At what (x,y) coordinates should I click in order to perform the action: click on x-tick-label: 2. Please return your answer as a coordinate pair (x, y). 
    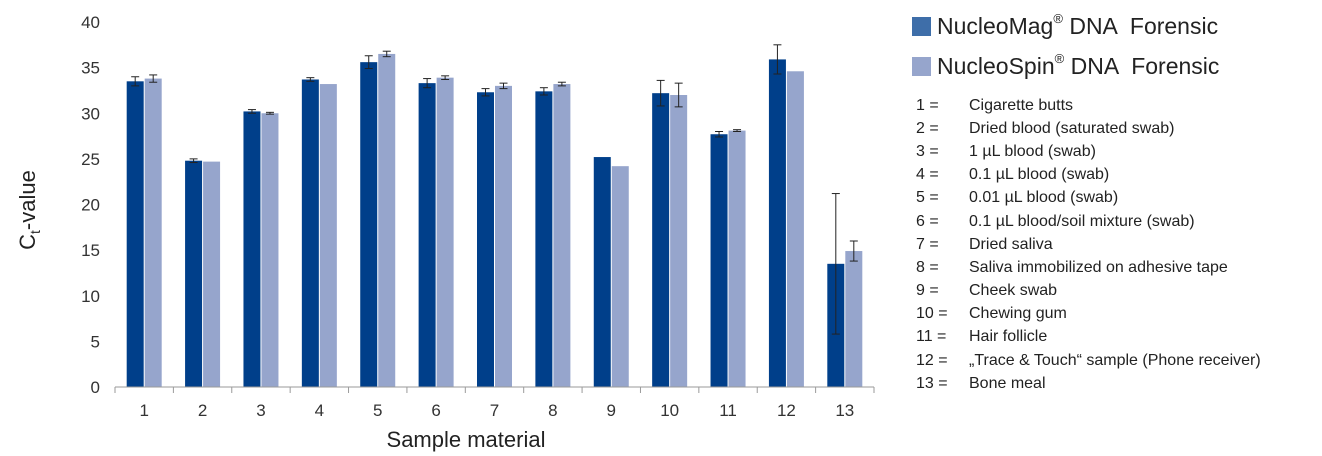
    Looking at the image, I should click on (202, 410).